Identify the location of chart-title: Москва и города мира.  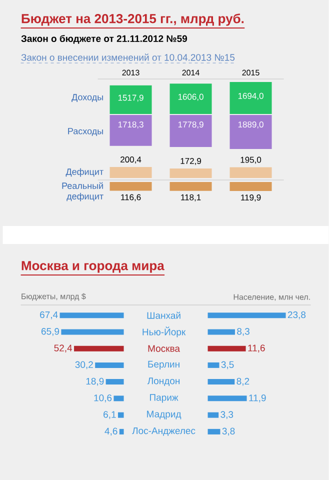
(93, 267).